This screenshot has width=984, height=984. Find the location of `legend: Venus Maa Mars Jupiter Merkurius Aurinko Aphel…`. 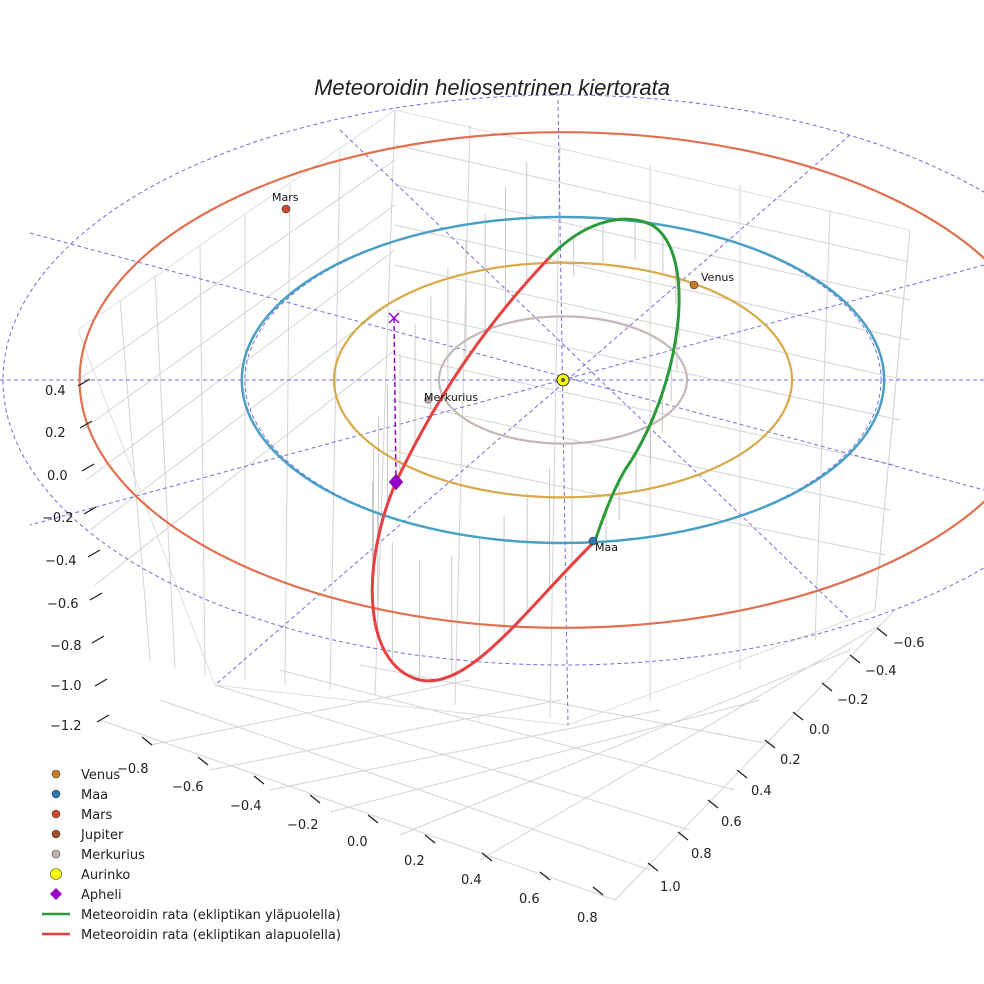

legend: Venus Maa Mars Jupiter Merkurius Aurinko Aphel… is located at coordinates (191, 855).